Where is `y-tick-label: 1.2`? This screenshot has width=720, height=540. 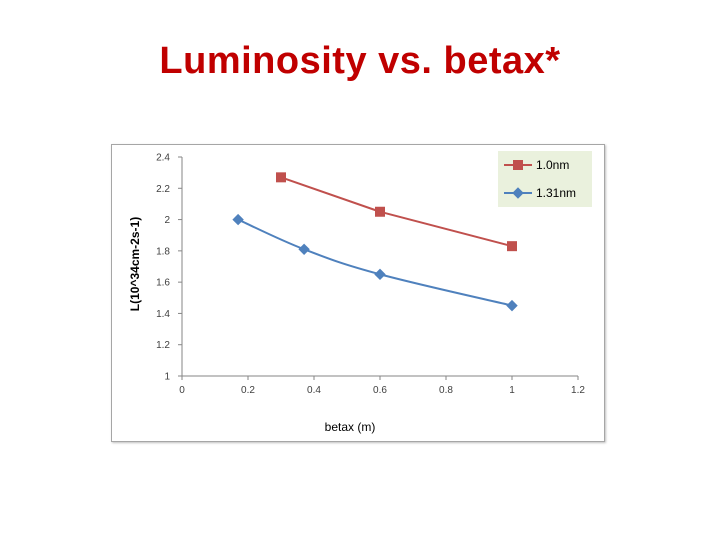
y-tick-label: 1.2 is located at coordinates (163, 345).